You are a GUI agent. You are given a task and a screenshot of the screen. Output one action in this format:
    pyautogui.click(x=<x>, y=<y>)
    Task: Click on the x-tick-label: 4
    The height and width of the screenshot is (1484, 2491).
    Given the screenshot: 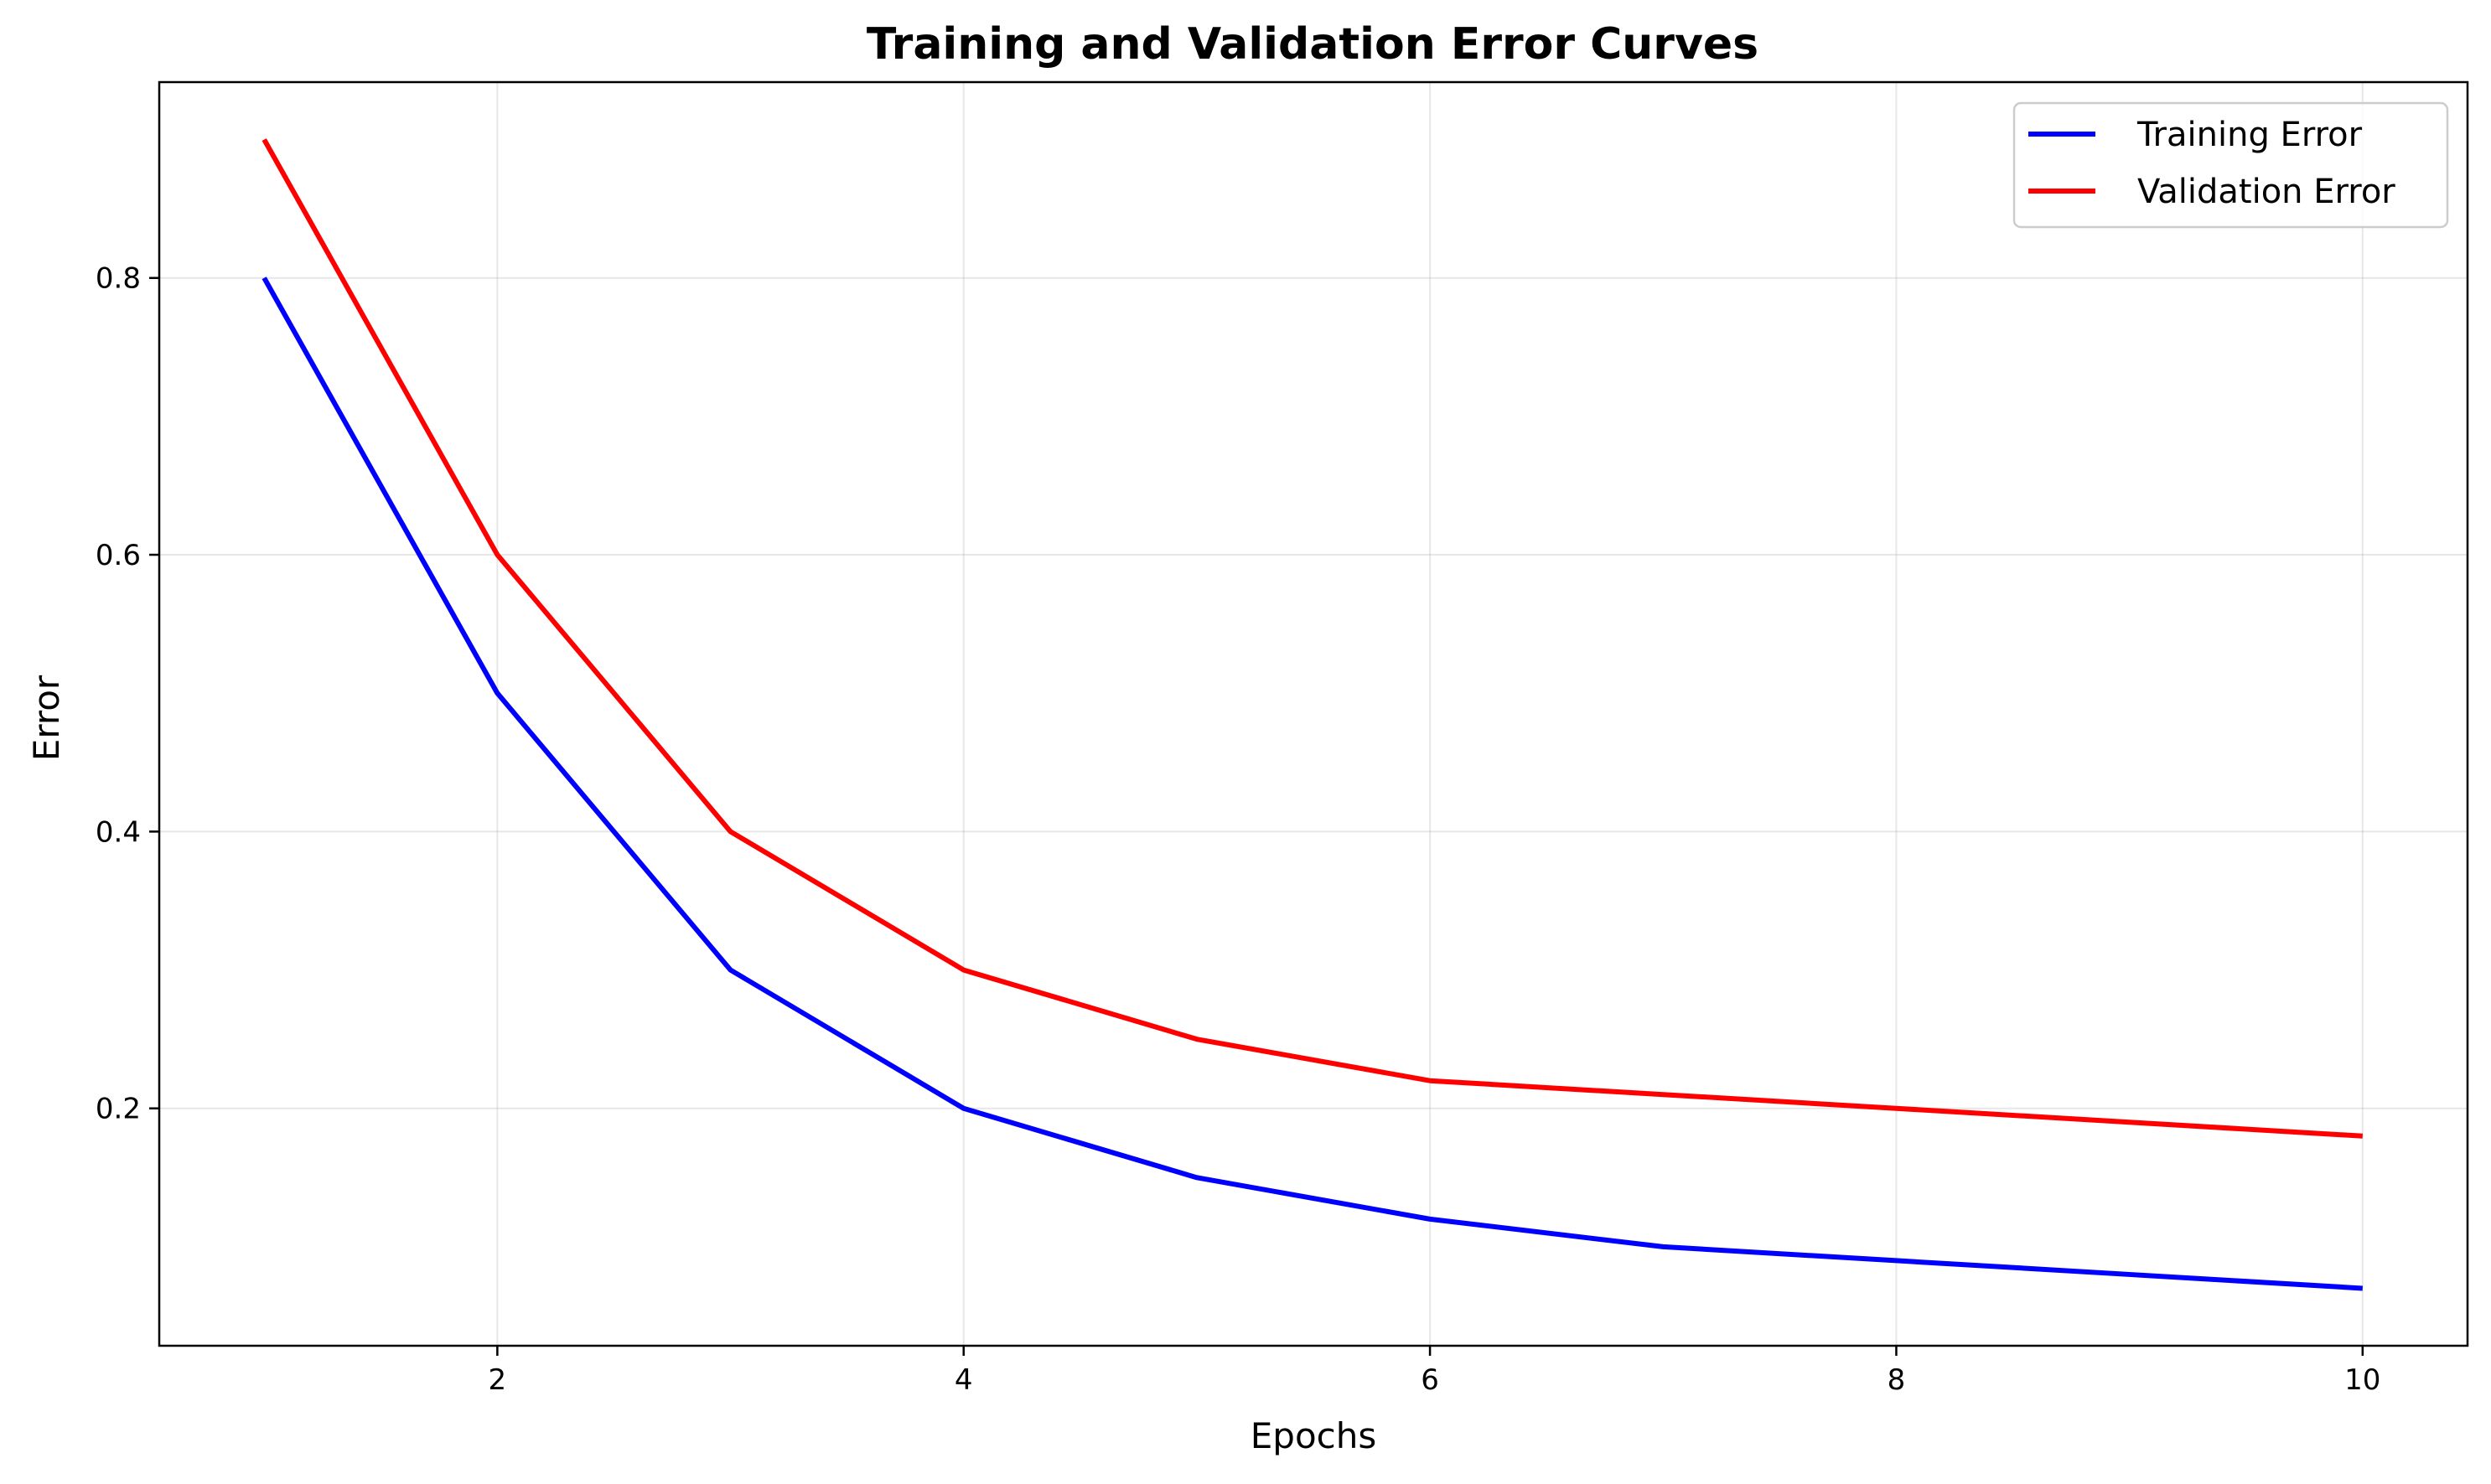 What is the action you would take?
    pyautogui.click(x=964, y=1380)
    